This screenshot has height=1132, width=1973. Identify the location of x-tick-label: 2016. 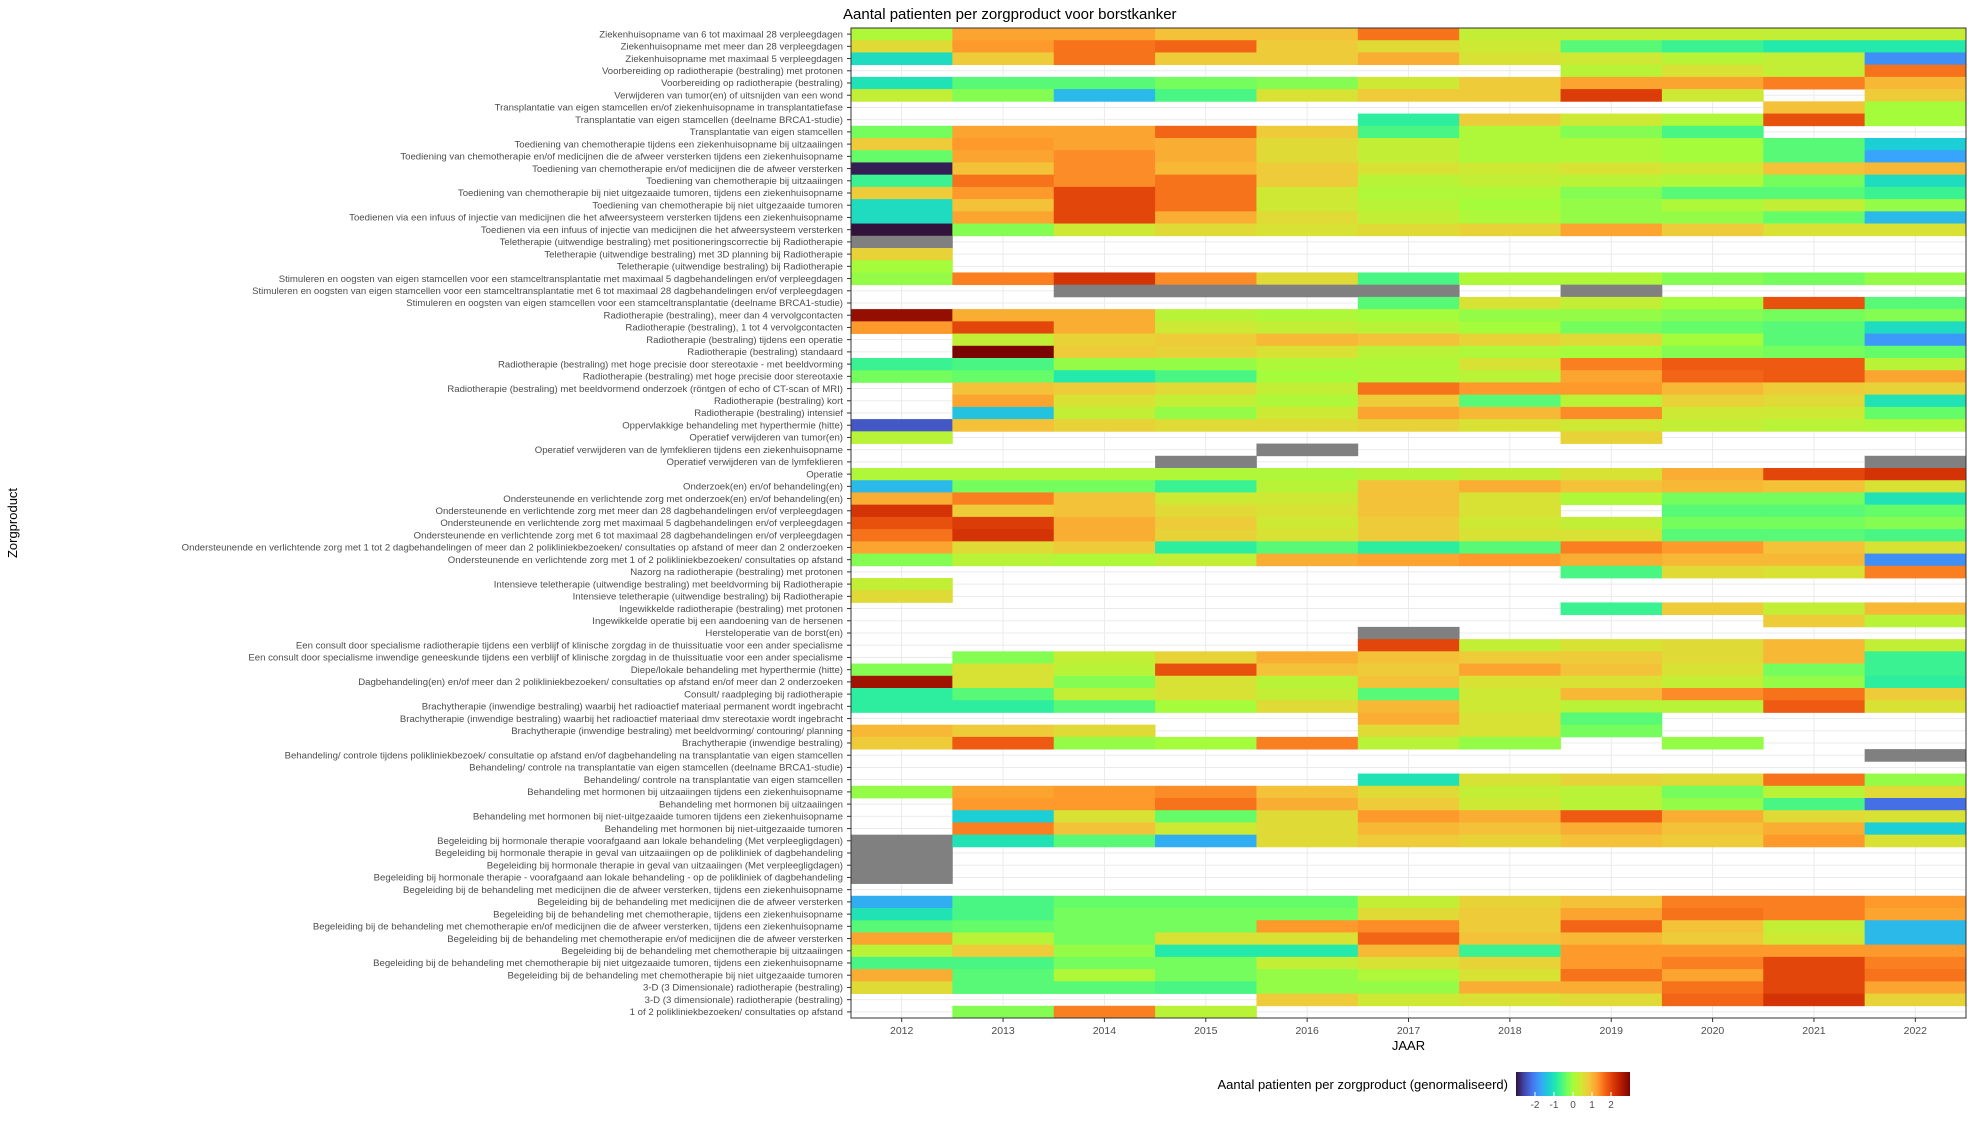
(1307, 1031).